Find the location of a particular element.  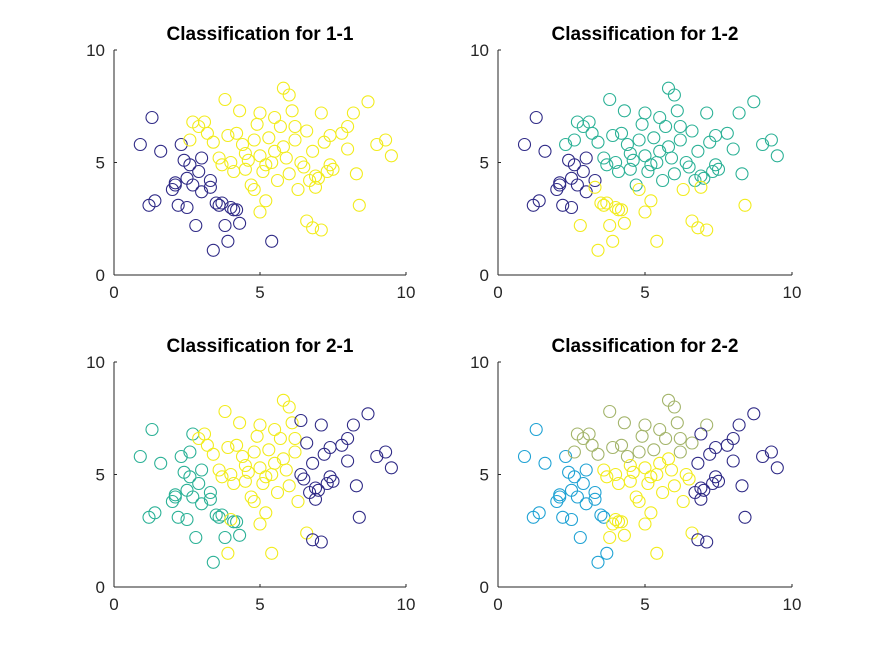

y-tick-label: 5 is located at coordinates (484, 475).